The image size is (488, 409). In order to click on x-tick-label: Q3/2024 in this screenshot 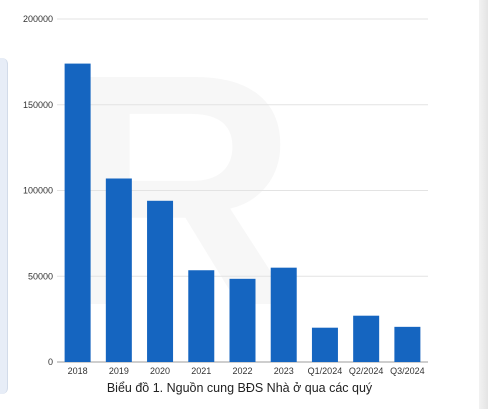, I will do `click(407, 371)`.